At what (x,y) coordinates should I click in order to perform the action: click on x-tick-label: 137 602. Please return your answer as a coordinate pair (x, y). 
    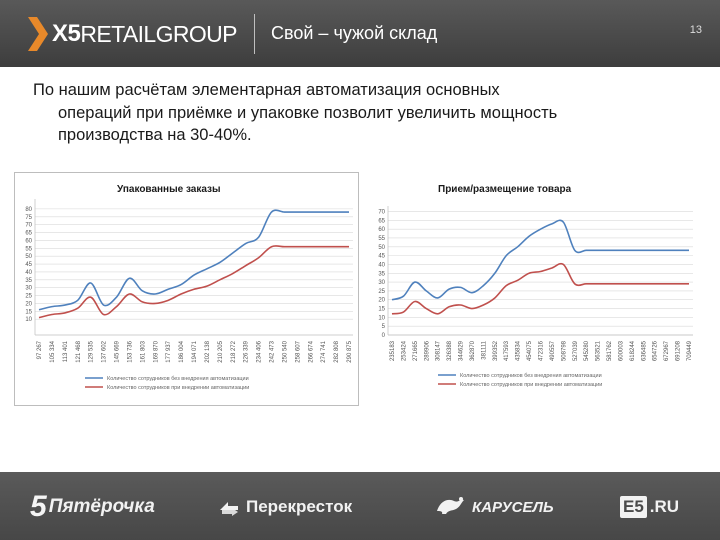
    Looking at the image, I should click on (105, 351).